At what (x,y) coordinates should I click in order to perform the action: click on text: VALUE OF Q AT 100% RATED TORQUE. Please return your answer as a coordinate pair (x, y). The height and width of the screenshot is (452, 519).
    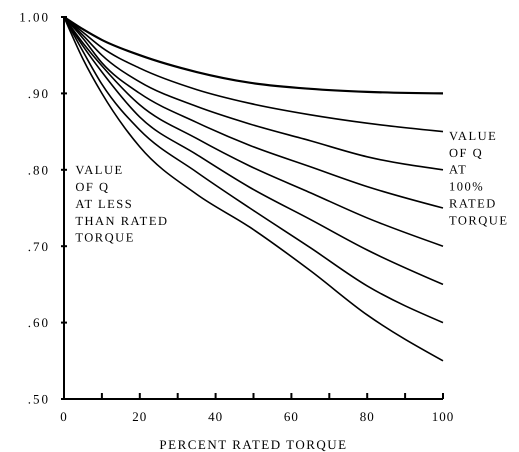
    Looking at the image, I should click on (478, 178).